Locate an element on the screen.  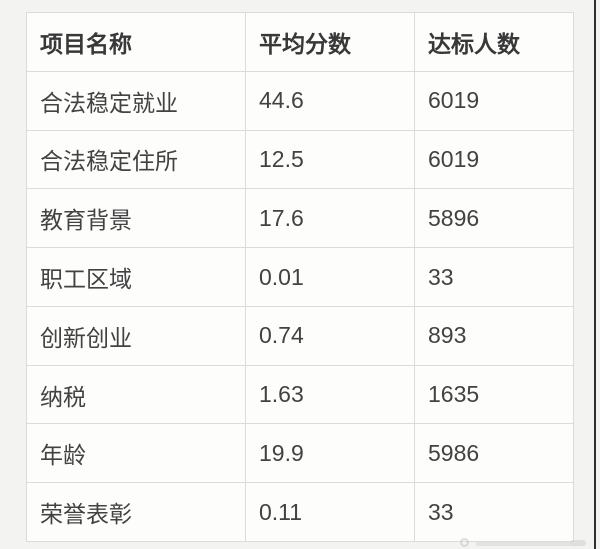
project-name-cell: 合法稳定住所 is located at coordinates (136, 159).